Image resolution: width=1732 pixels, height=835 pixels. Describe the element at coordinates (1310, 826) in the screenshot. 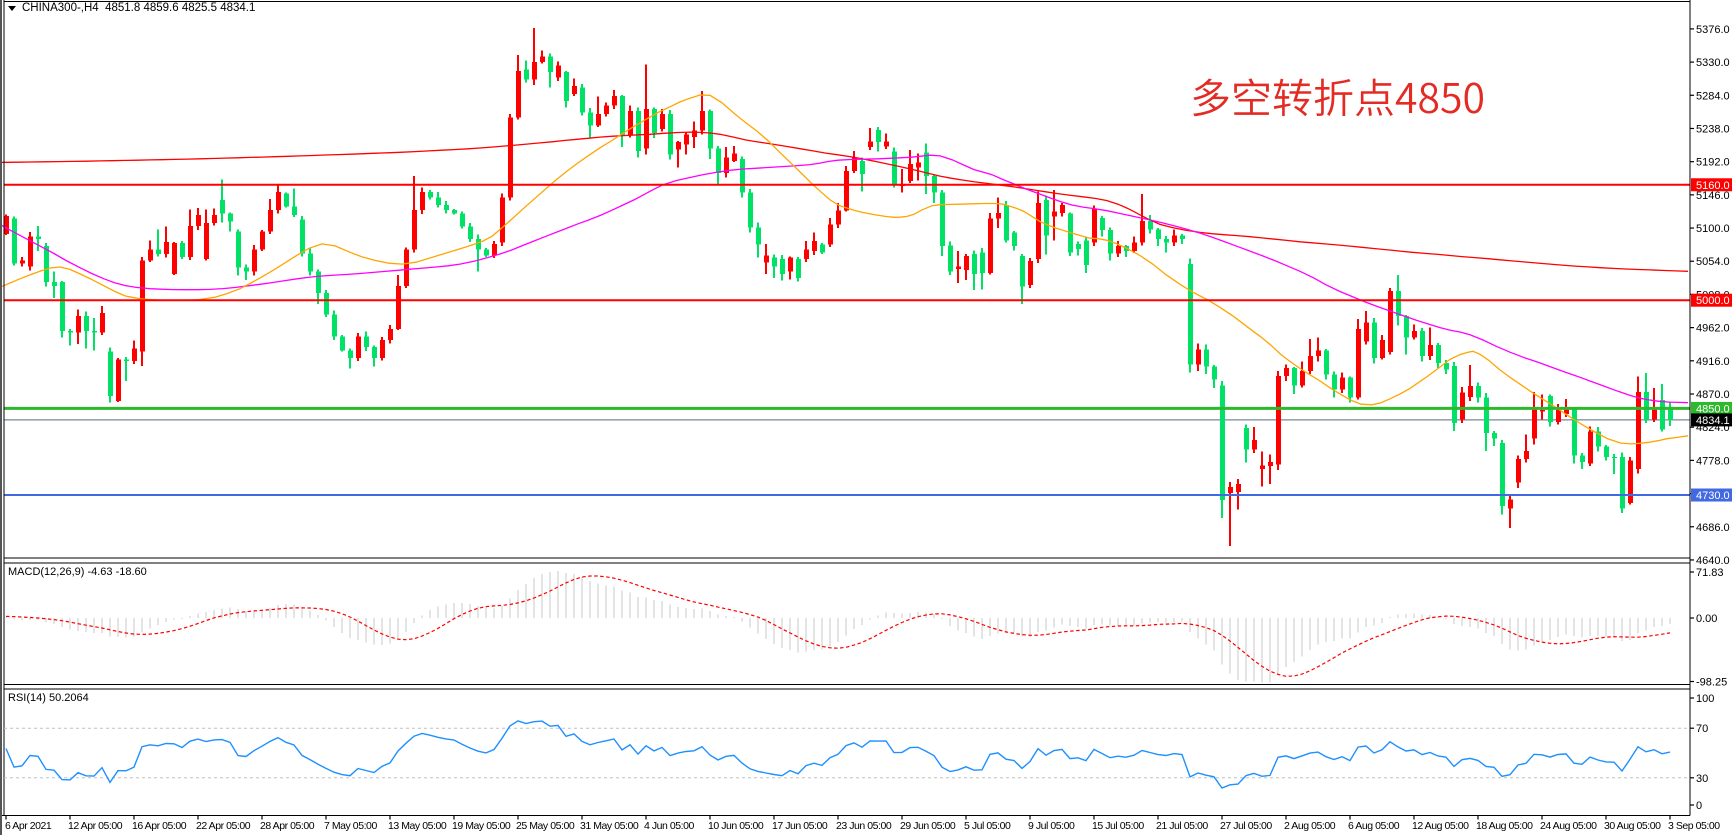

I see `time-tick-label: 2 Aug 05:00` at that location.